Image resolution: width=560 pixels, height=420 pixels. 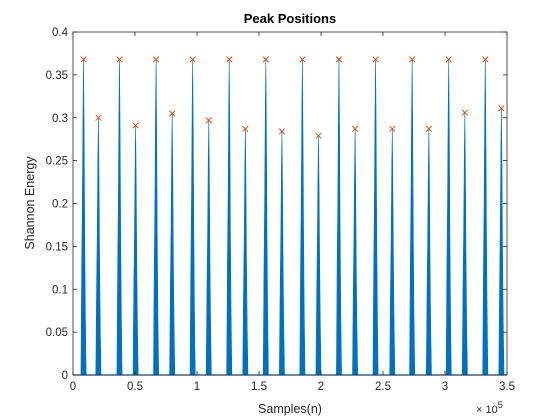 I want to click on x-tick-label: 0, so click(x=73, y=387).